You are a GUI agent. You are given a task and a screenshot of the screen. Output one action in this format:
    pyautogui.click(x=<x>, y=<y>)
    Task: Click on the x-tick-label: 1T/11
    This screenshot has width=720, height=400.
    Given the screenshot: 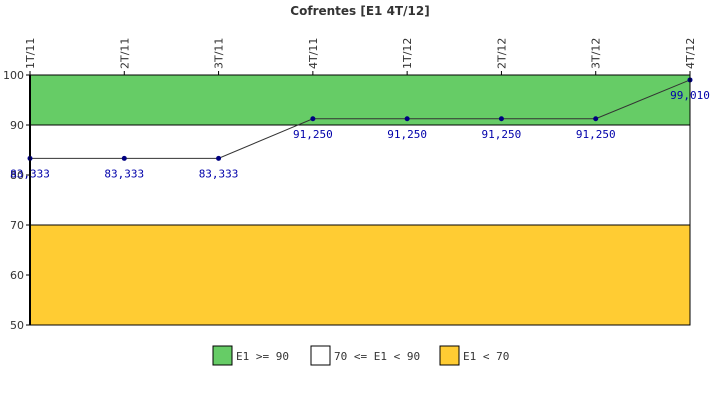 What is the action you would take?
    pyautogui.click(x=30, y=53)
    